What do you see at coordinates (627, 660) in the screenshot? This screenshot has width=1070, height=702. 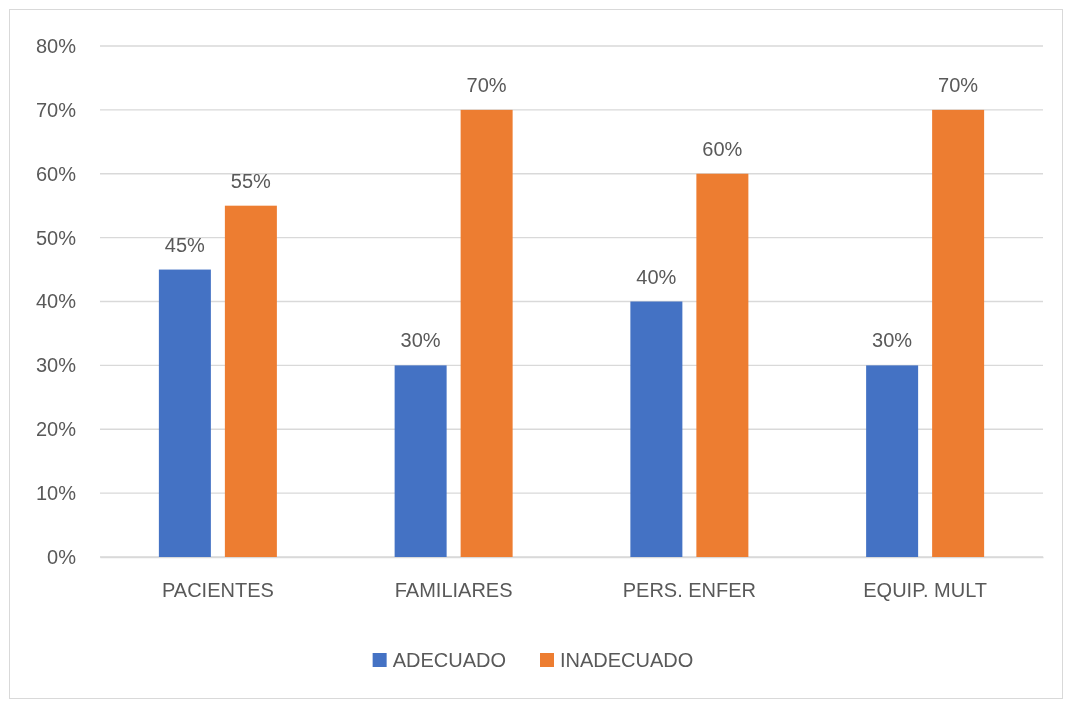 I see `legend-label: INADECUADO` at bounding box center [627, 660].